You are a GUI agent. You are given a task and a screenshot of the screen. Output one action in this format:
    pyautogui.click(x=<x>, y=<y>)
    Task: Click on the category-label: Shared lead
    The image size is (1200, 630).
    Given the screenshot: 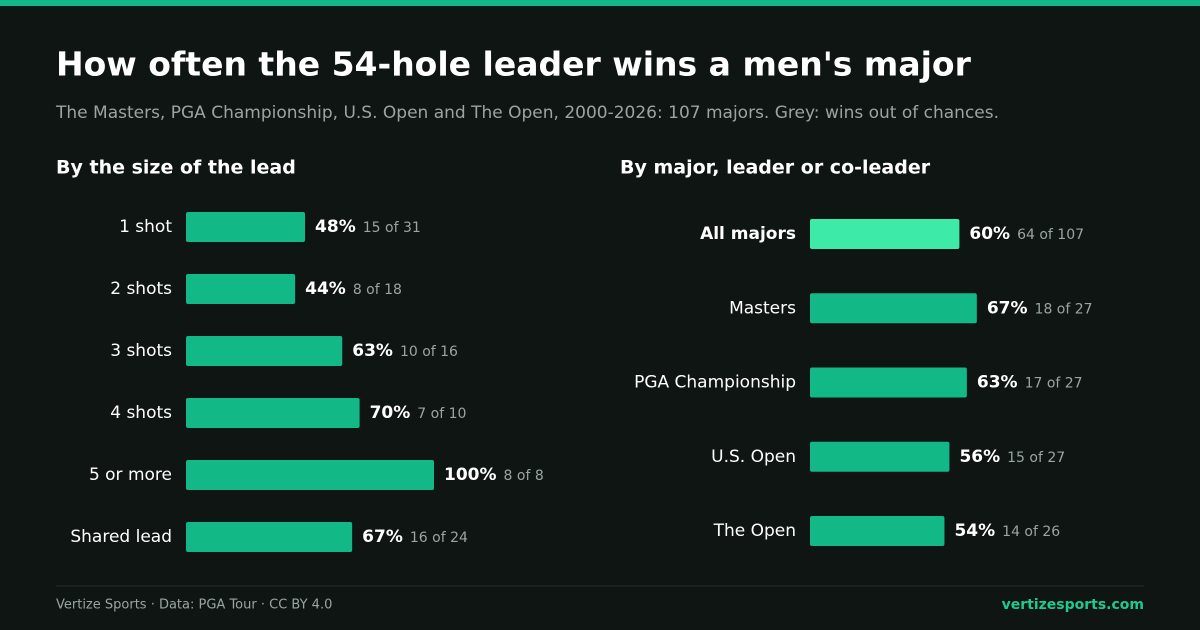 What is the action you would take?
    pyautogui.click(x=121, y=537)
    